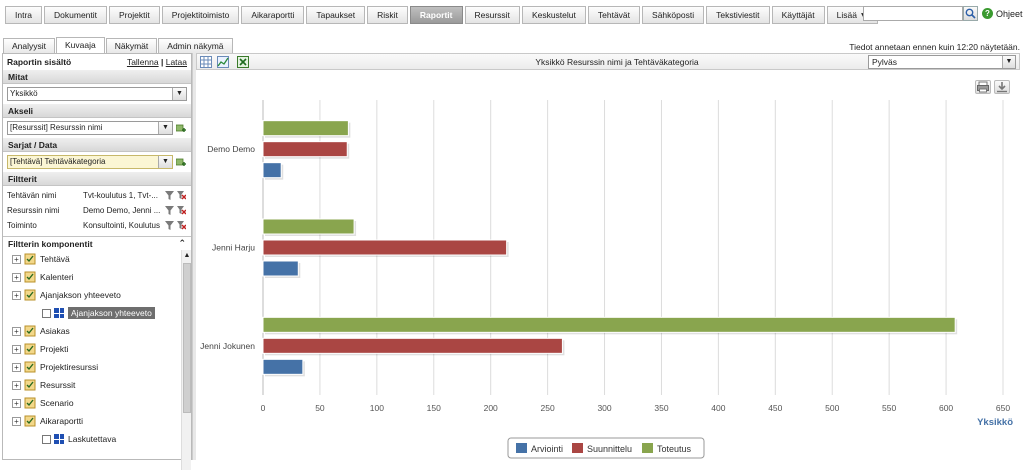 This screenshot has width=1023, height=470. I want to click on chart-view-icon, so click(223, 62).